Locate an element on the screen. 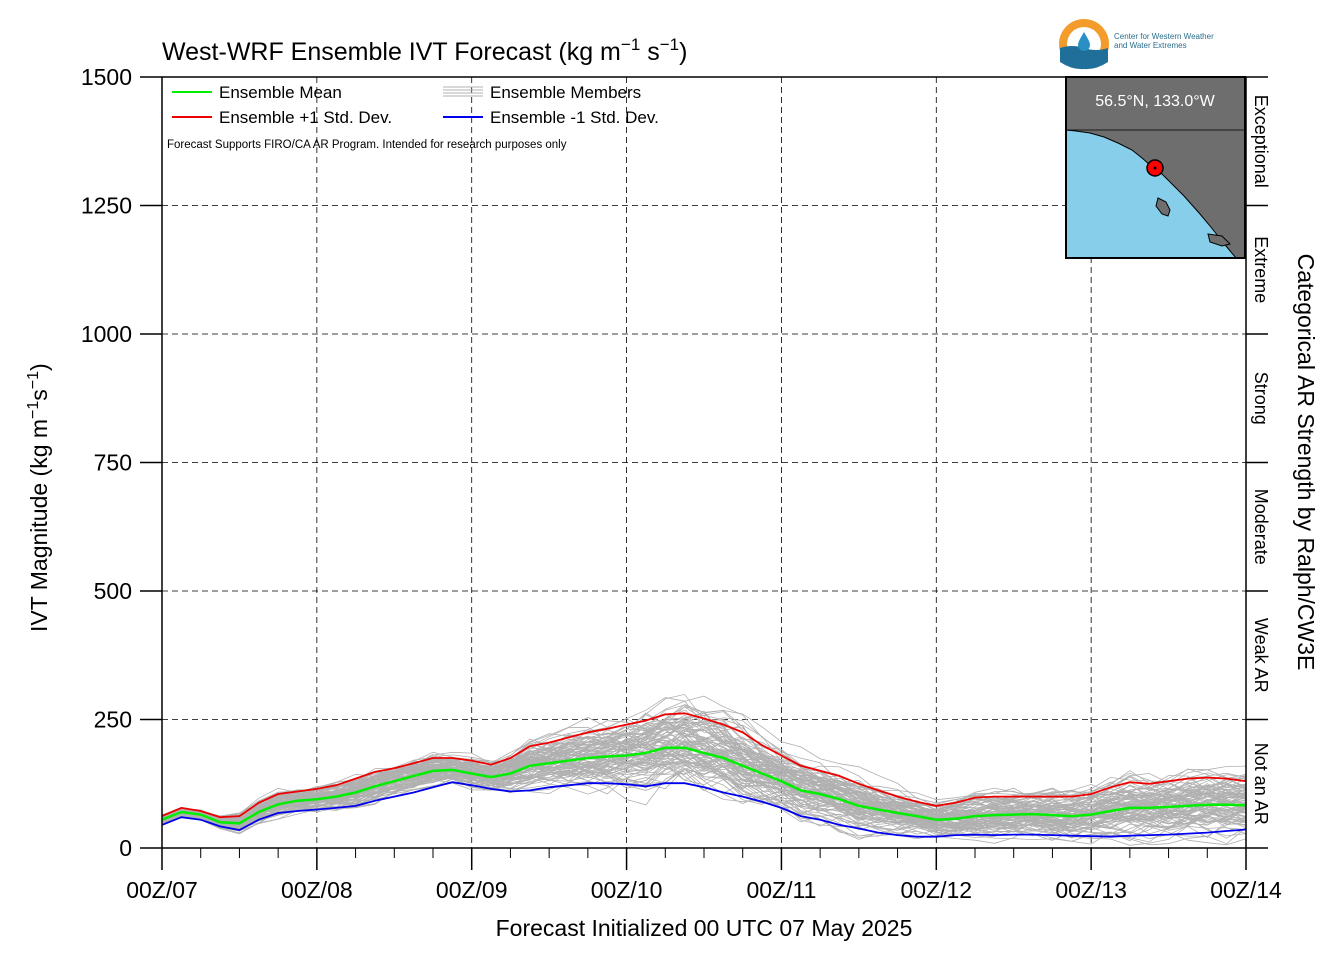  y-axis-label: IVT Magnitude (kg m−1s−1) is located at coordinates (38, 497).